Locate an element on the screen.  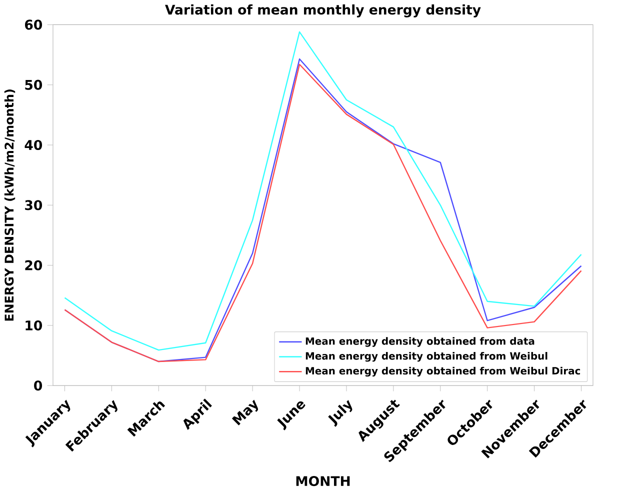
y-tick-label: 50 is located at coordinates (33, 85).